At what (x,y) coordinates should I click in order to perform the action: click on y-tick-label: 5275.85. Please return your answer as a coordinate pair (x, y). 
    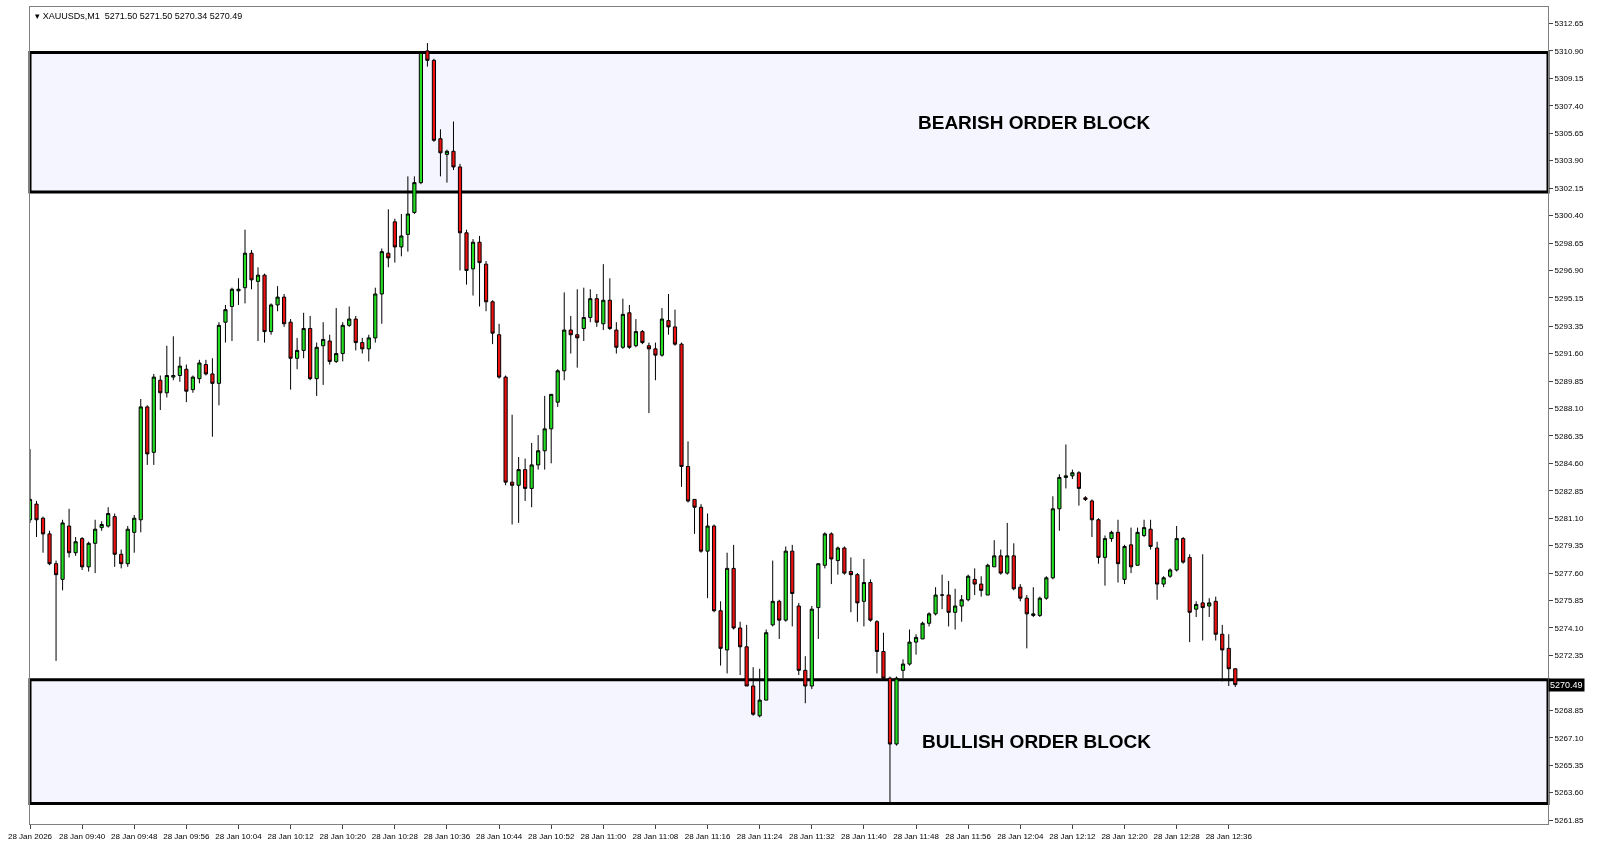
    Looking at the image, I should click on (1569, 601).